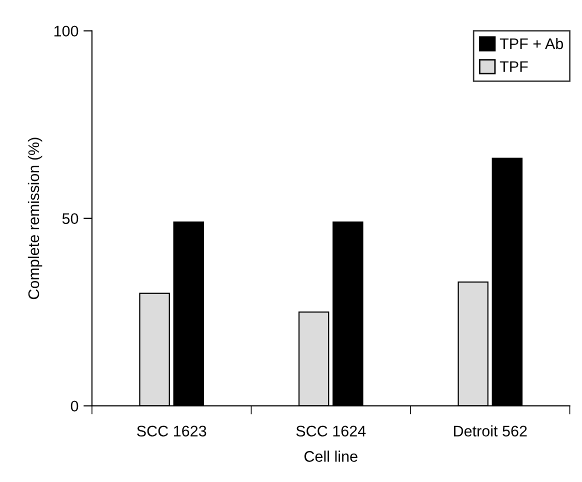 This screenshot has width=582, height=482. What do you see at coordinates (74, 406) in the screenshot?
I see `y-tick-label: 0` at bounding box center [74, 406].